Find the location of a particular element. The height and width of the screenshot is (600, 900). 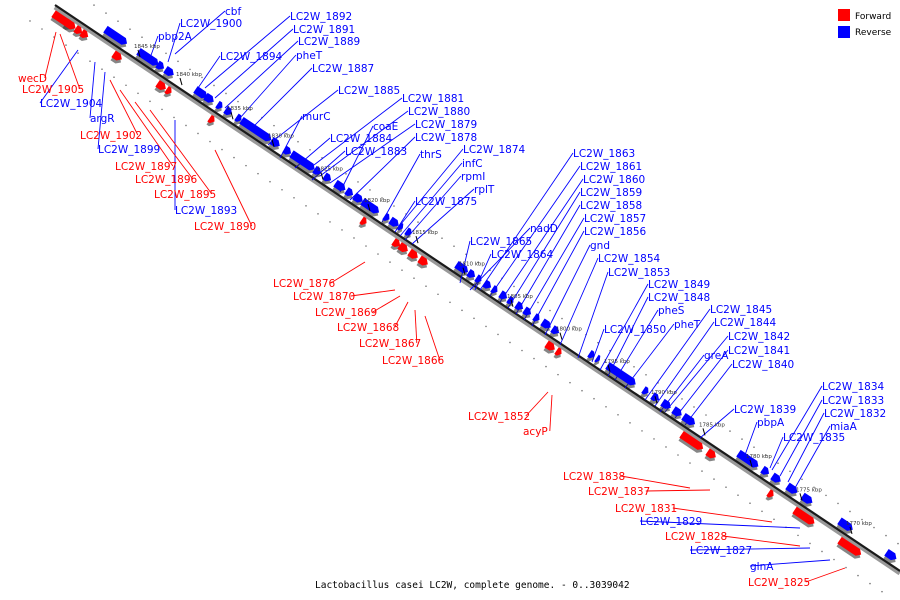

gene-label: LC2W_1860 is located at coordinates (614, 180).